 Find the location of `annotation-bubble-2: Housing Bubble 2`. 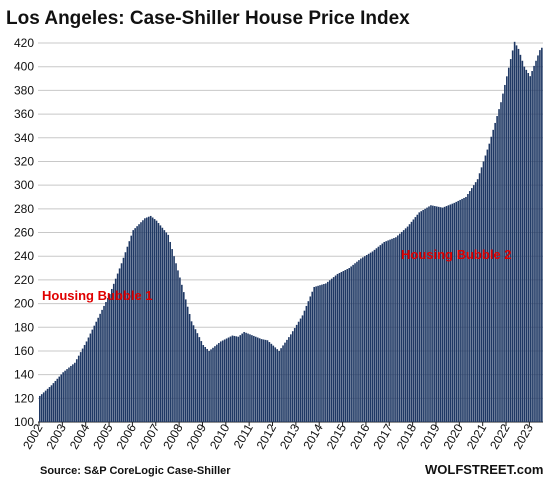

annotation-bubble-2: Housing Bubble 2 is located at coordinates (456, 254).